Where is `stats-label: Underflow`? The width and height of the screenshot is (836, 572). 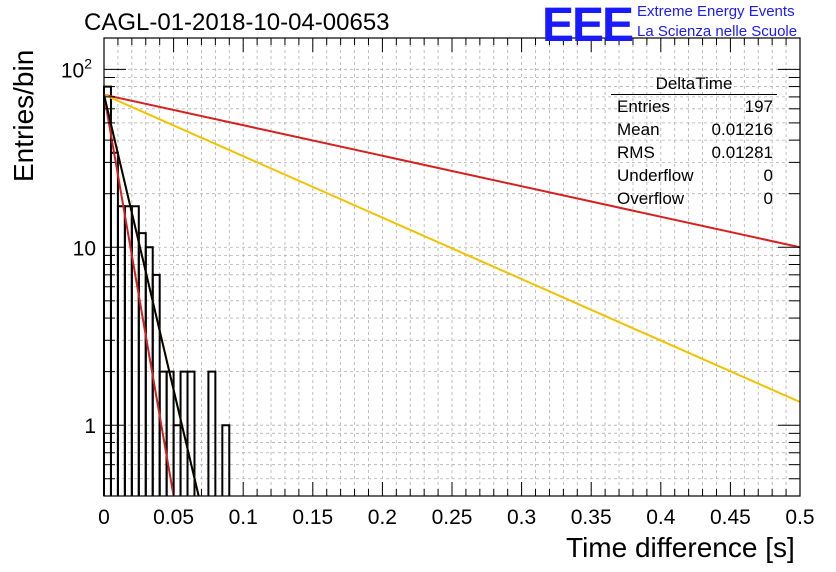
stats-label: Underflow is located at coordinates (655, 175).